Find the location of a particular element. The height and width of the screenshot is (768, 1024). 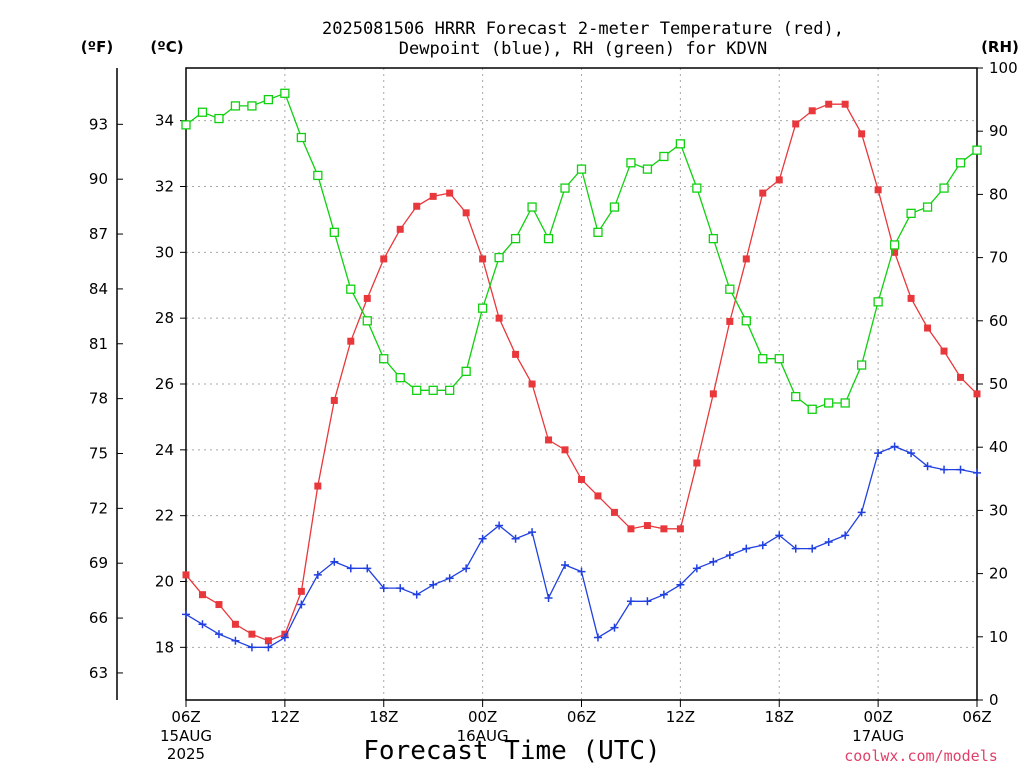

x-tick-sublabel: 15AUG is located at coordinates (186, 736).